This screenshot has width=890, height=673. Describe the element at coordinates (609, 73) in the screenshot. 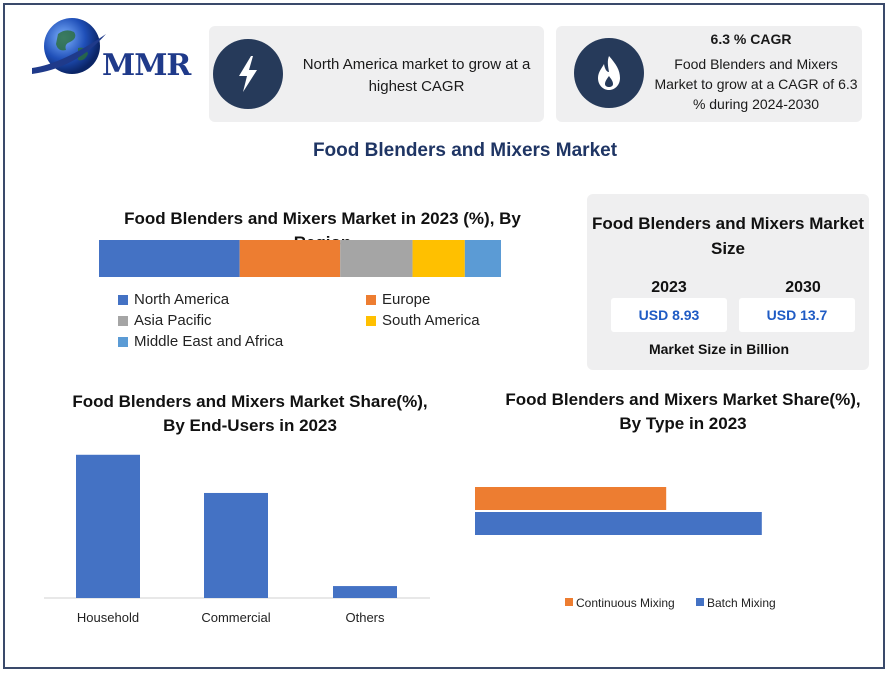

I see `flame-icon` at that location.